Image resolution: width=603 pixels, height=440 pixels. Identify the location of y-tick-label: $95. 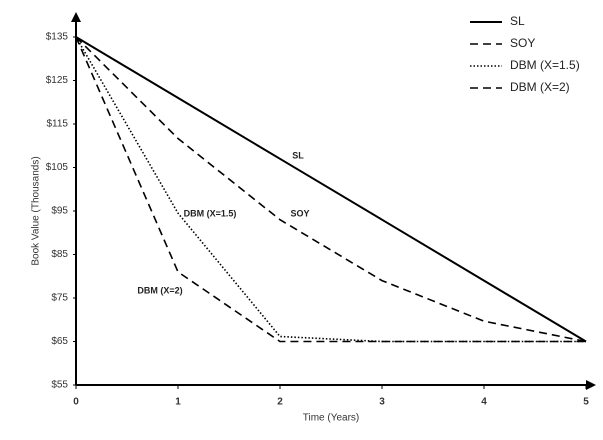
(59, 211).